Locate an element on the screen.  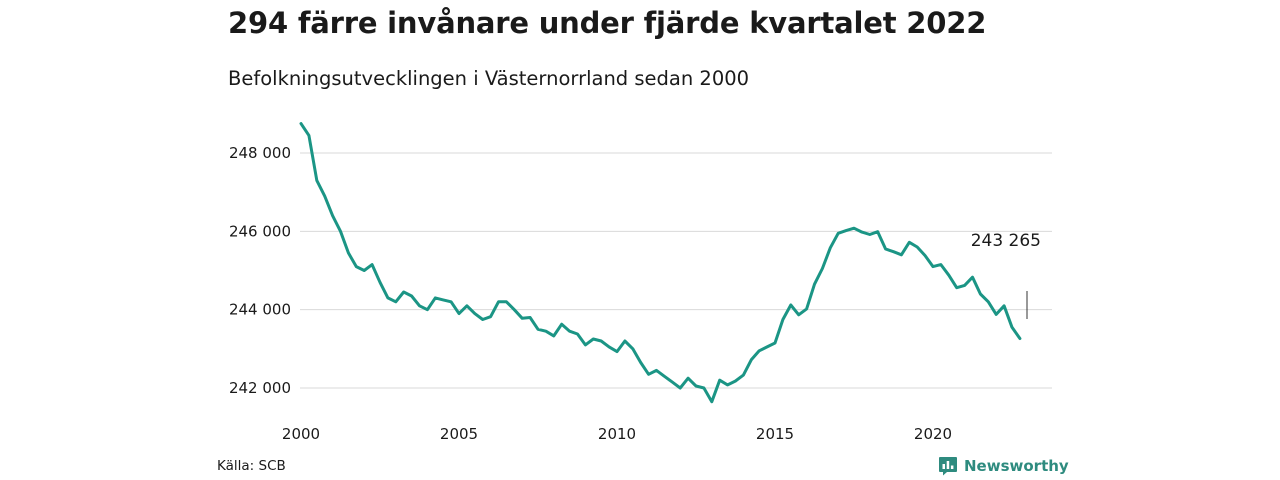
x-tick-label: 2020 is located at coordinates (933, 434).